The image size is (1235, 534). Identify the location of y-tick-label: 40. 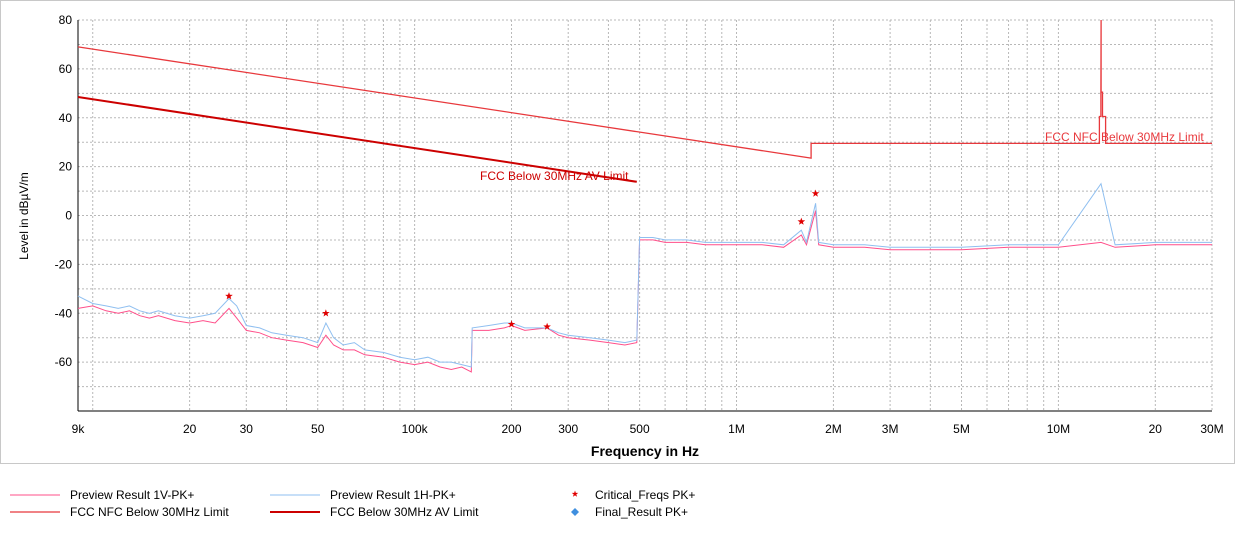
(66, 118).